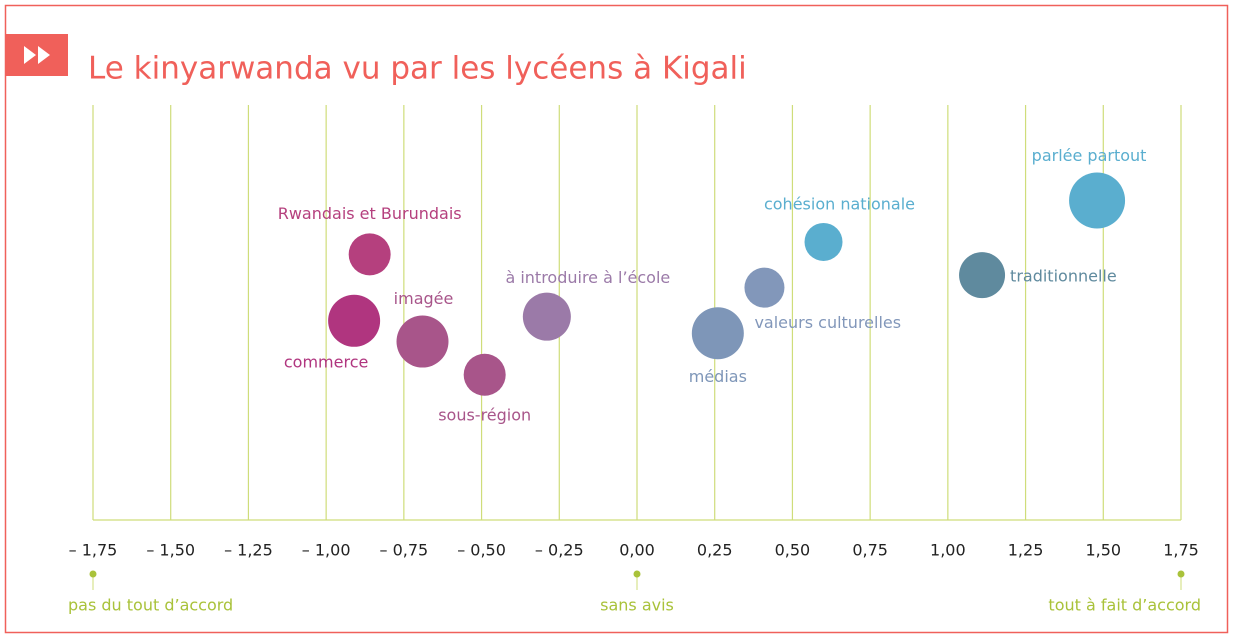 This screenshot has width=1233, height=636. What do you see at coordinates (559, 550) in the screenshot?
I see `x-tick-label: – 0,25` at bounding box center [559, 550].